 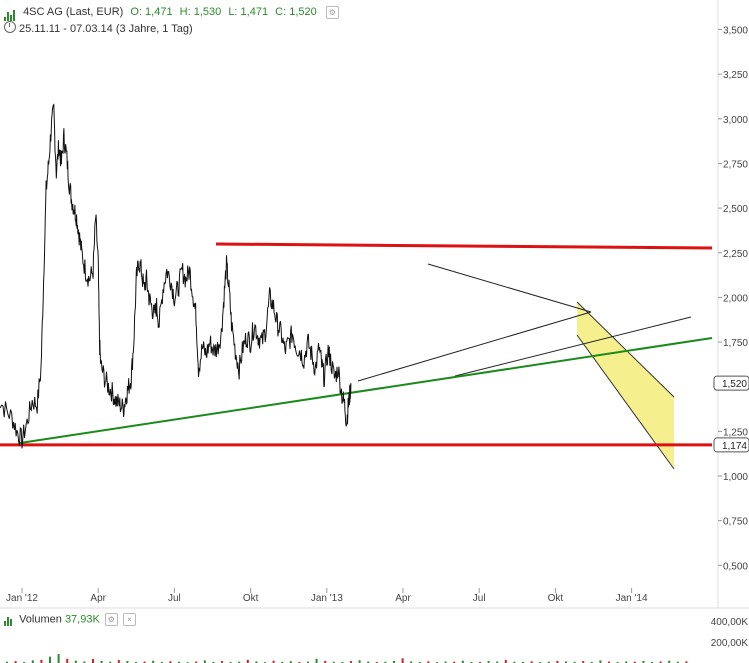 I want to click on x-tick-label: Jan '13, so click(x=327, y=598).